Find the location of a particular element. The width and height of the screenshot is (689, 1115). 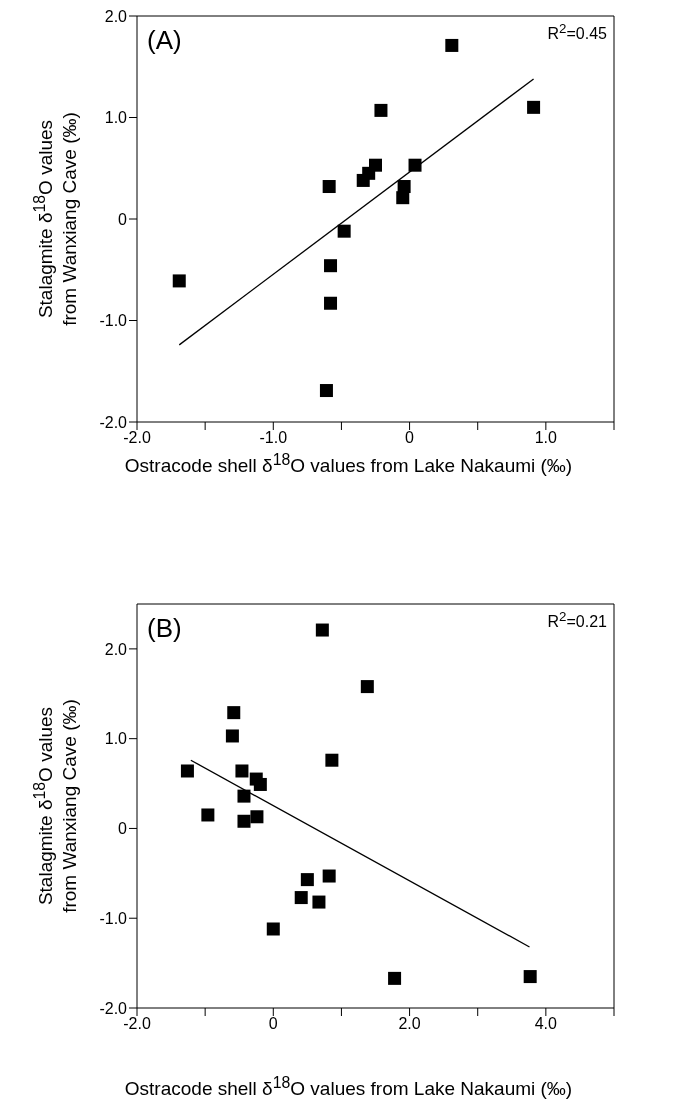

chart-title: (A) is located at coordinates (164, 40).